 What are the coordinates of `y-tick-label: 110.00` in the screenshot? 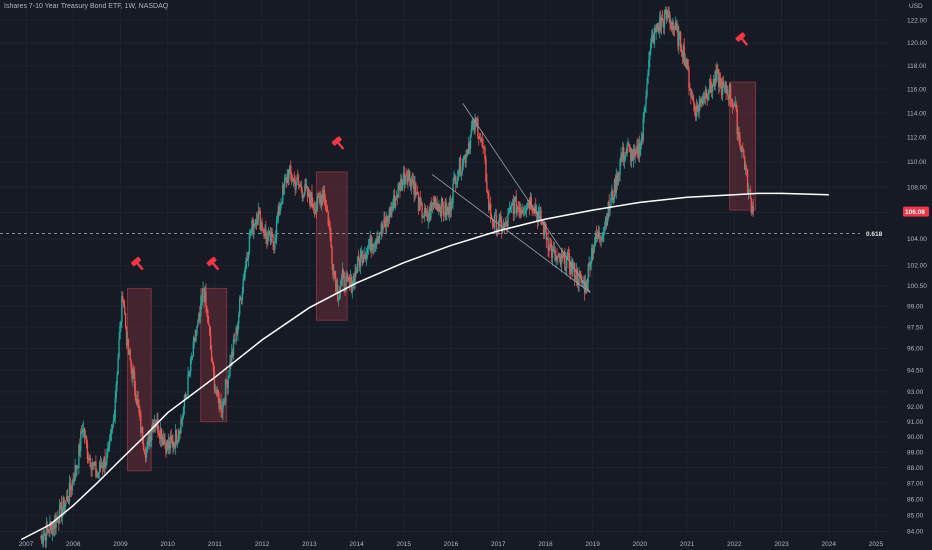 It's located at (917, 162).